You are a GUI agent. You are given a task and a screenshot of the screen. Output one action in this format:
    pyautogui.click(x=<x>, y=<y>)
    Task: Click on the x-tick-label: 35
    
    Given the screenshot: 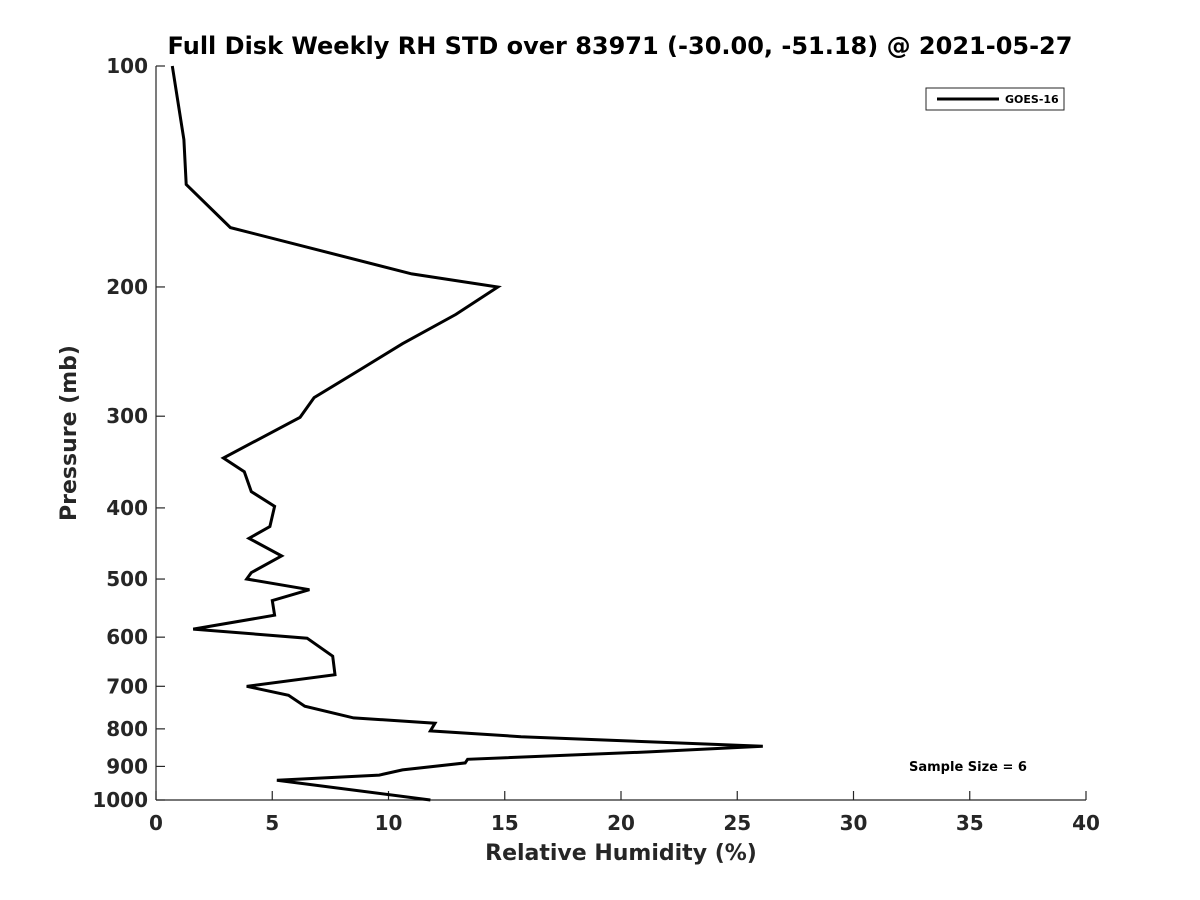 What is the action you would take?
    pyautogui.click(x=970, y=823)
    